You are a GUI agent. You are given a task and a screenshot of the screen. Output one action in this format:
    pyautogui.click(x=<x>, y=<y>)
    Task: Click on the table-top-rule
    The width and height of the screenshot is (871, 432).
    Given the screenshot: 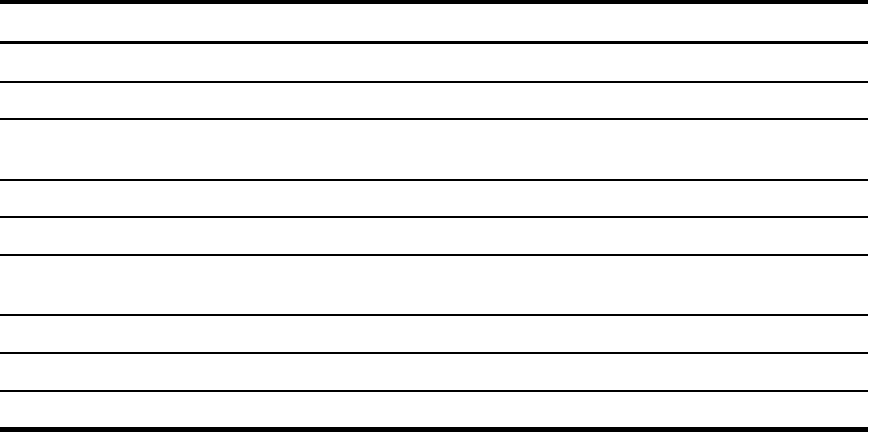 What is the action you would take?
    pyautogui.click(x=434, y=2)
    